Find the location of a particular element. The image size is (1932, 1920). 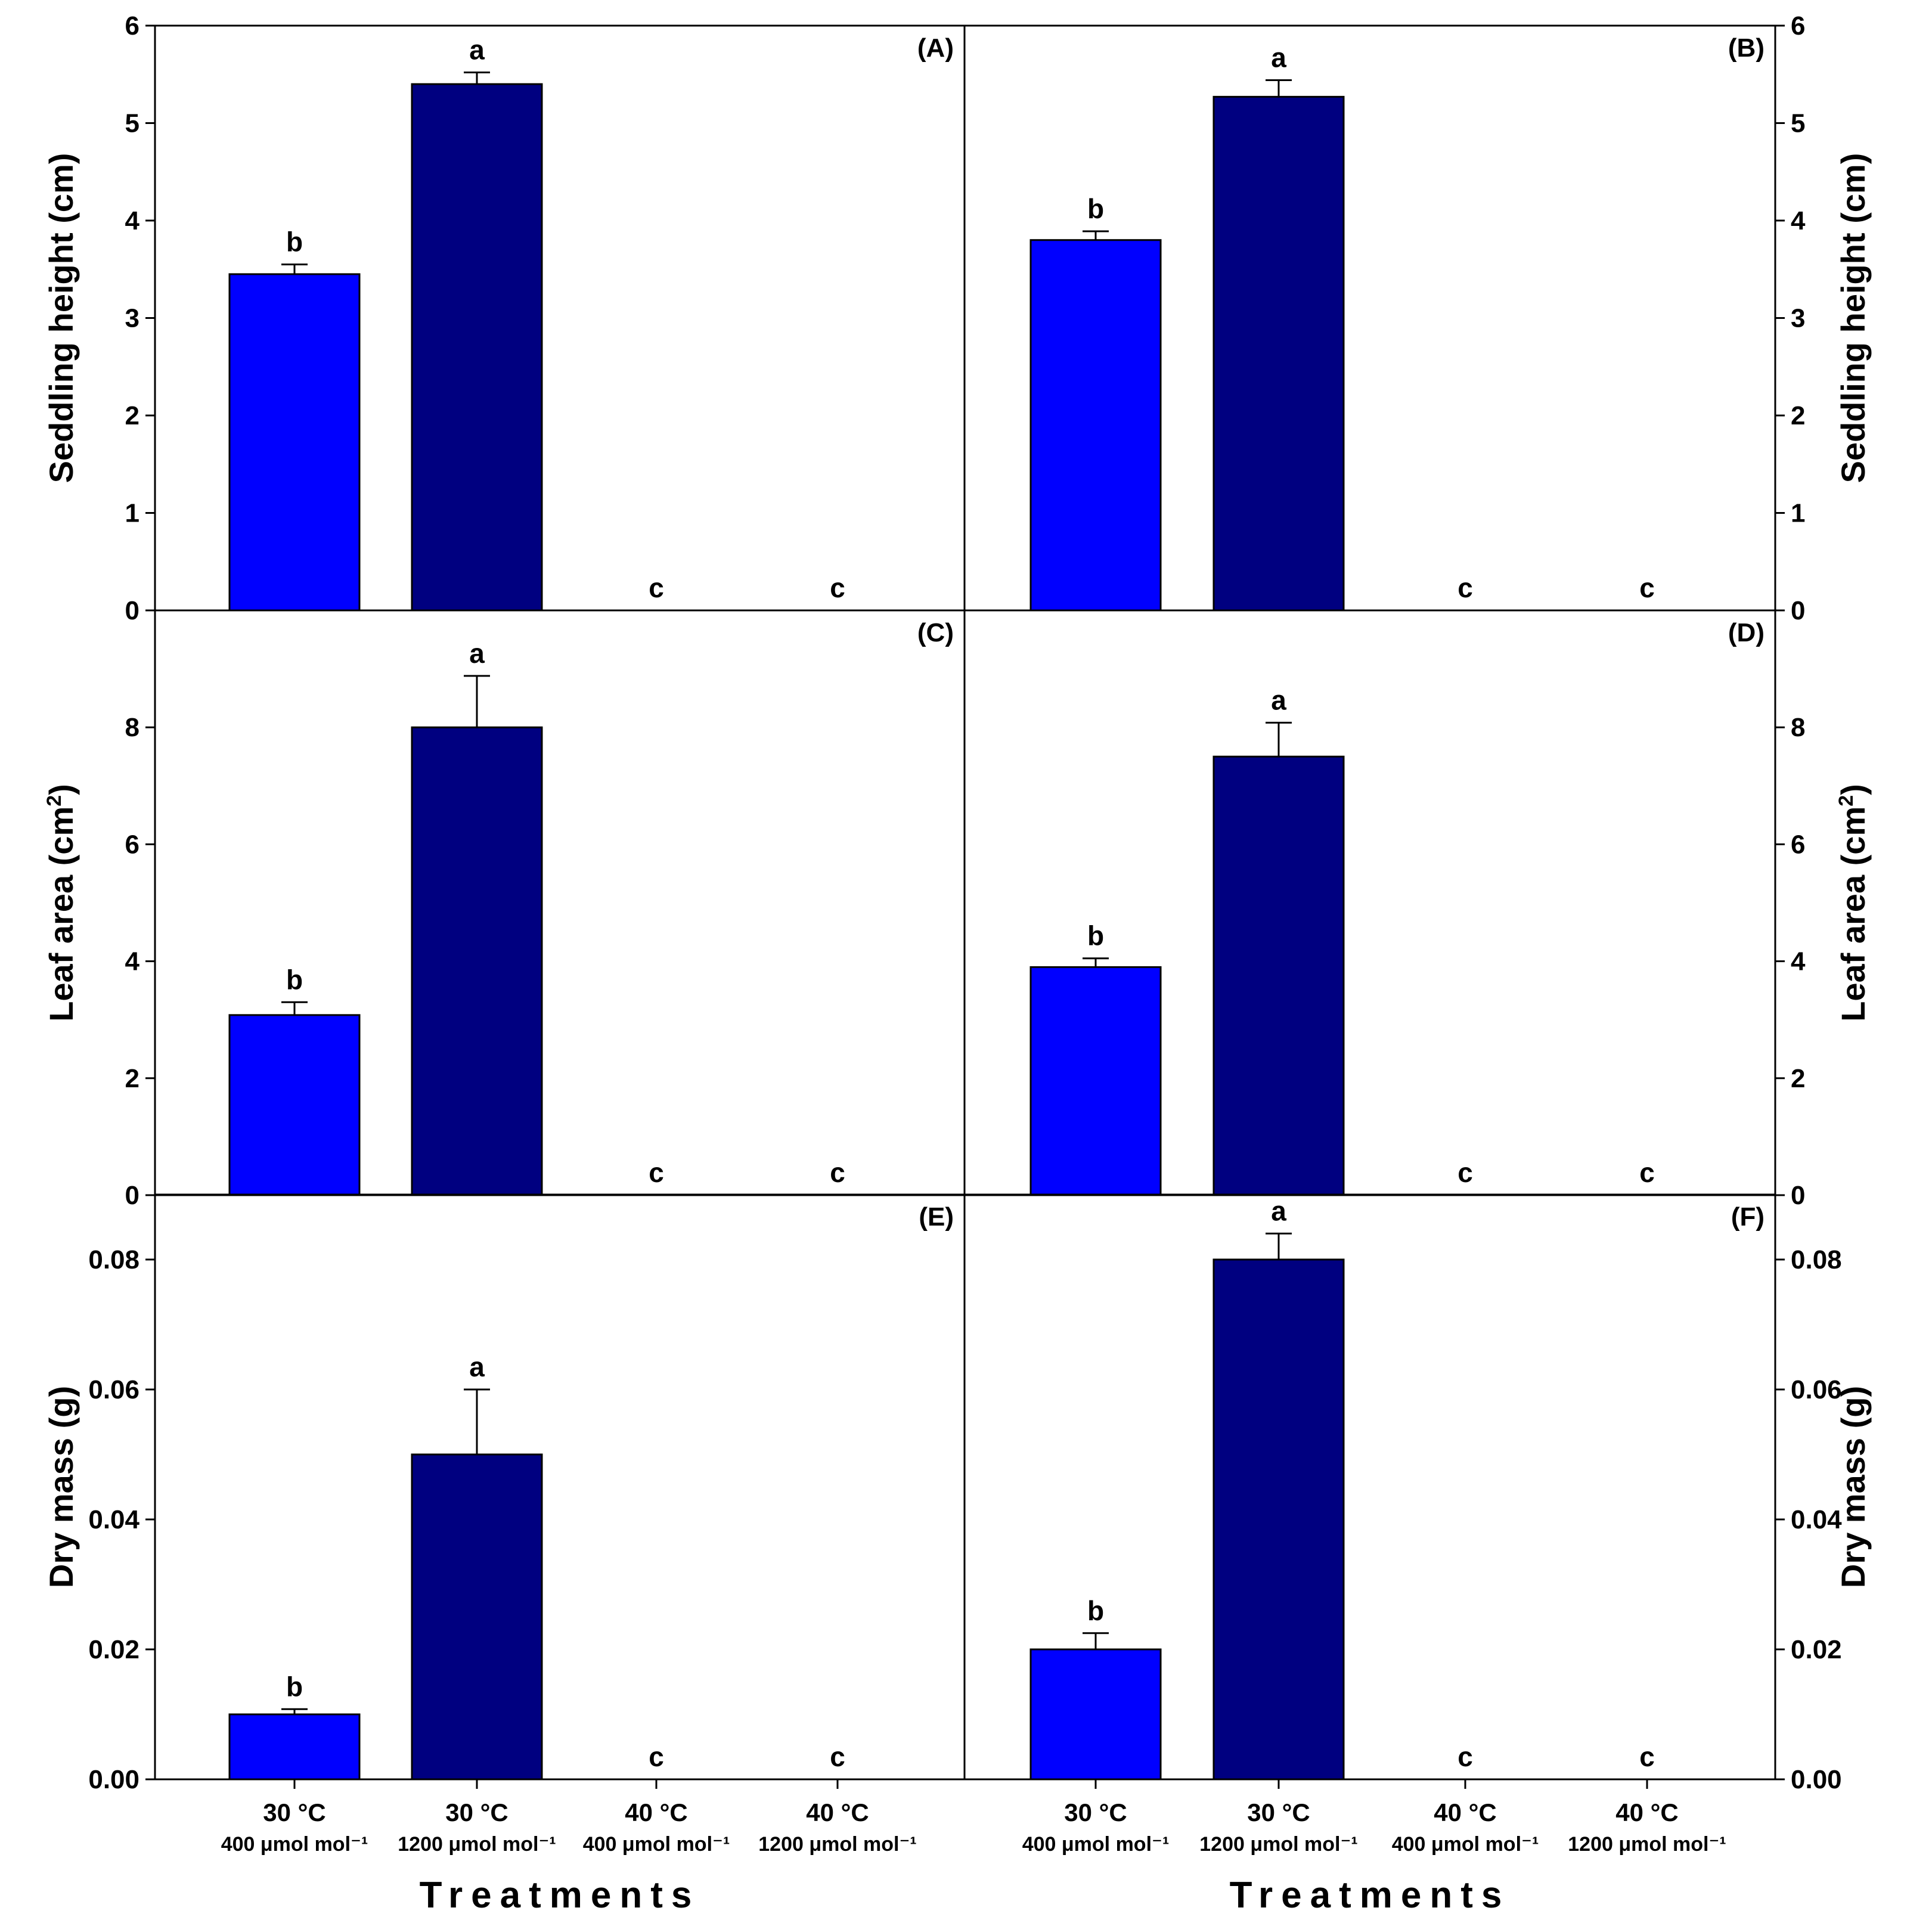

y-tick-label: 0.02 is located at coordinates (1816, 1649).